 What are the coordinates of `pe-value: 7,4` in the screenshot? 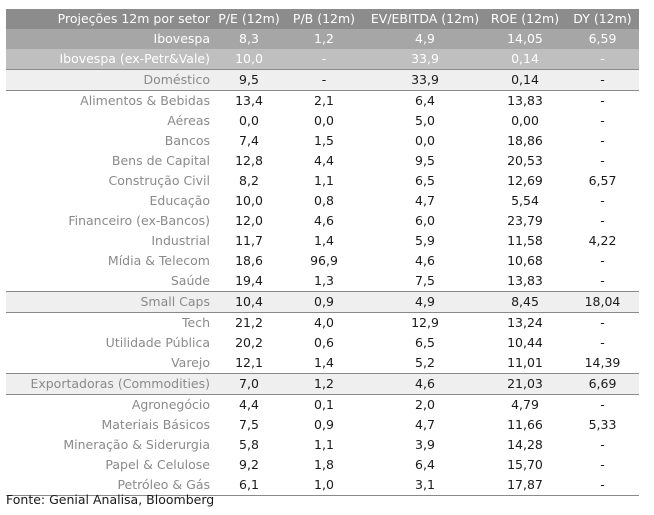 It's located at (249, 140).